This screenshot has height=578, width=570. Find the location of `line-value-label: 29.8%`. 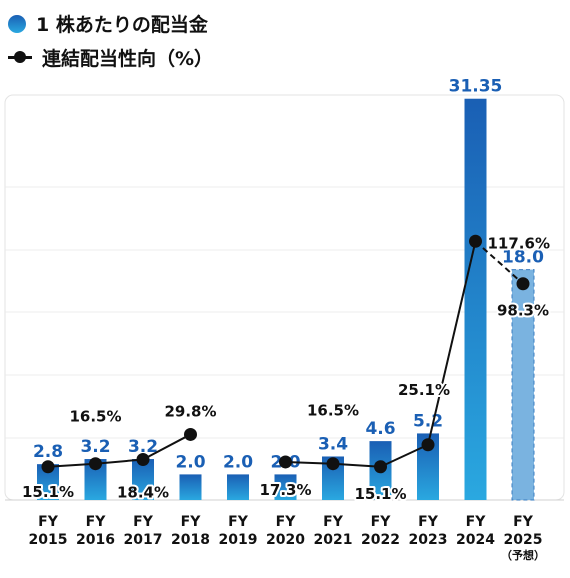

line-value-label: 29.8% is located at coordinates (190, 411).